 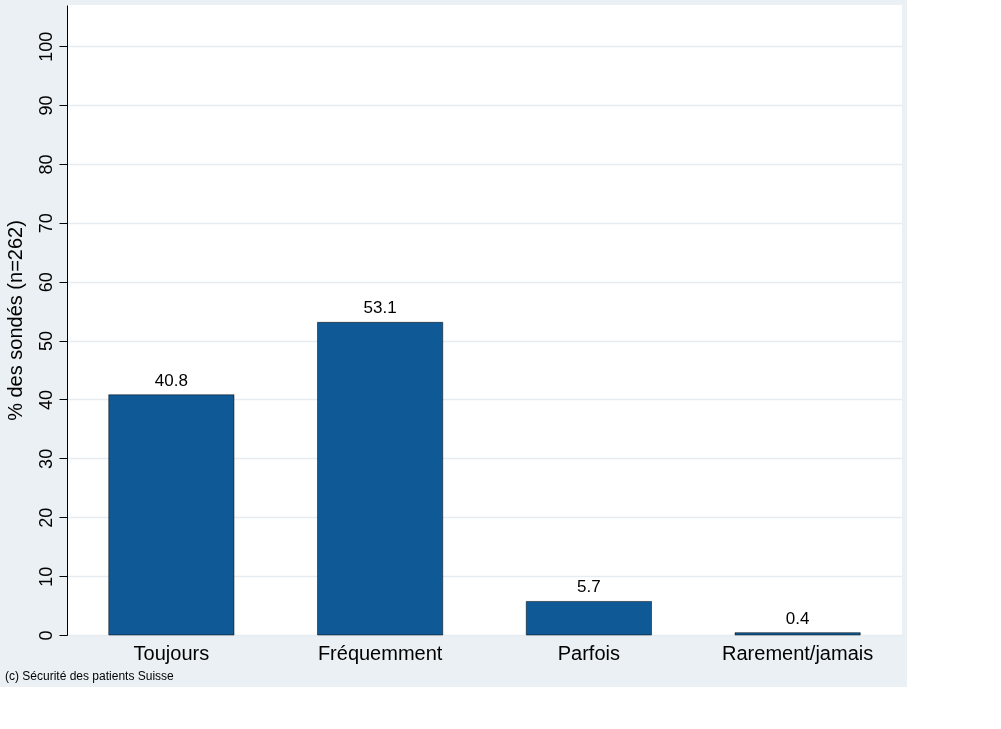 What do you see at coordinates (45, 458) in the screenshot?
I see `y-tick-label: 30` at bounding box center [45, 458].